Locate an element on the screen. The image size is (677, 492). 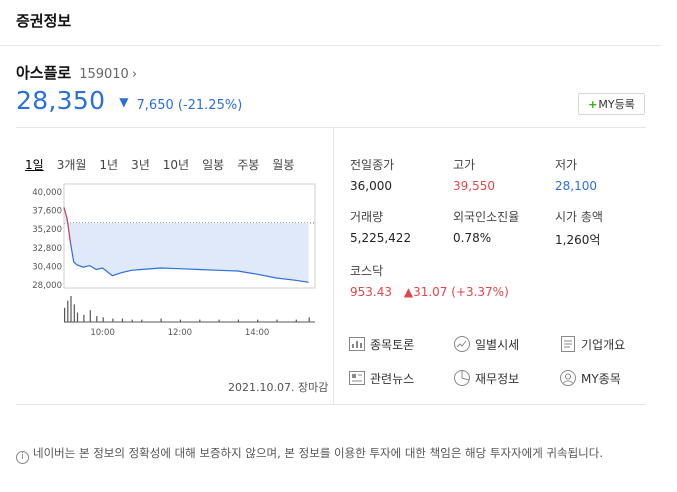
pie-chart-icon is located at coordinates (462, 378).